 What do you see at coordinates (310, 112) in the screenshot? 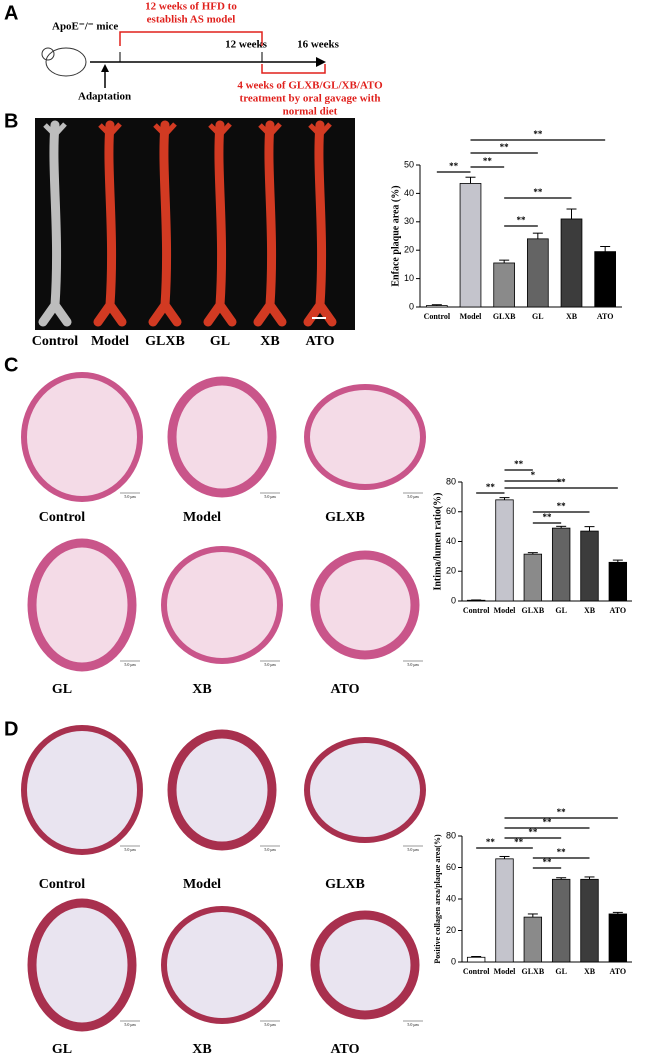
I see `treatment-label: normal diet` at bounding box center [310, 112].